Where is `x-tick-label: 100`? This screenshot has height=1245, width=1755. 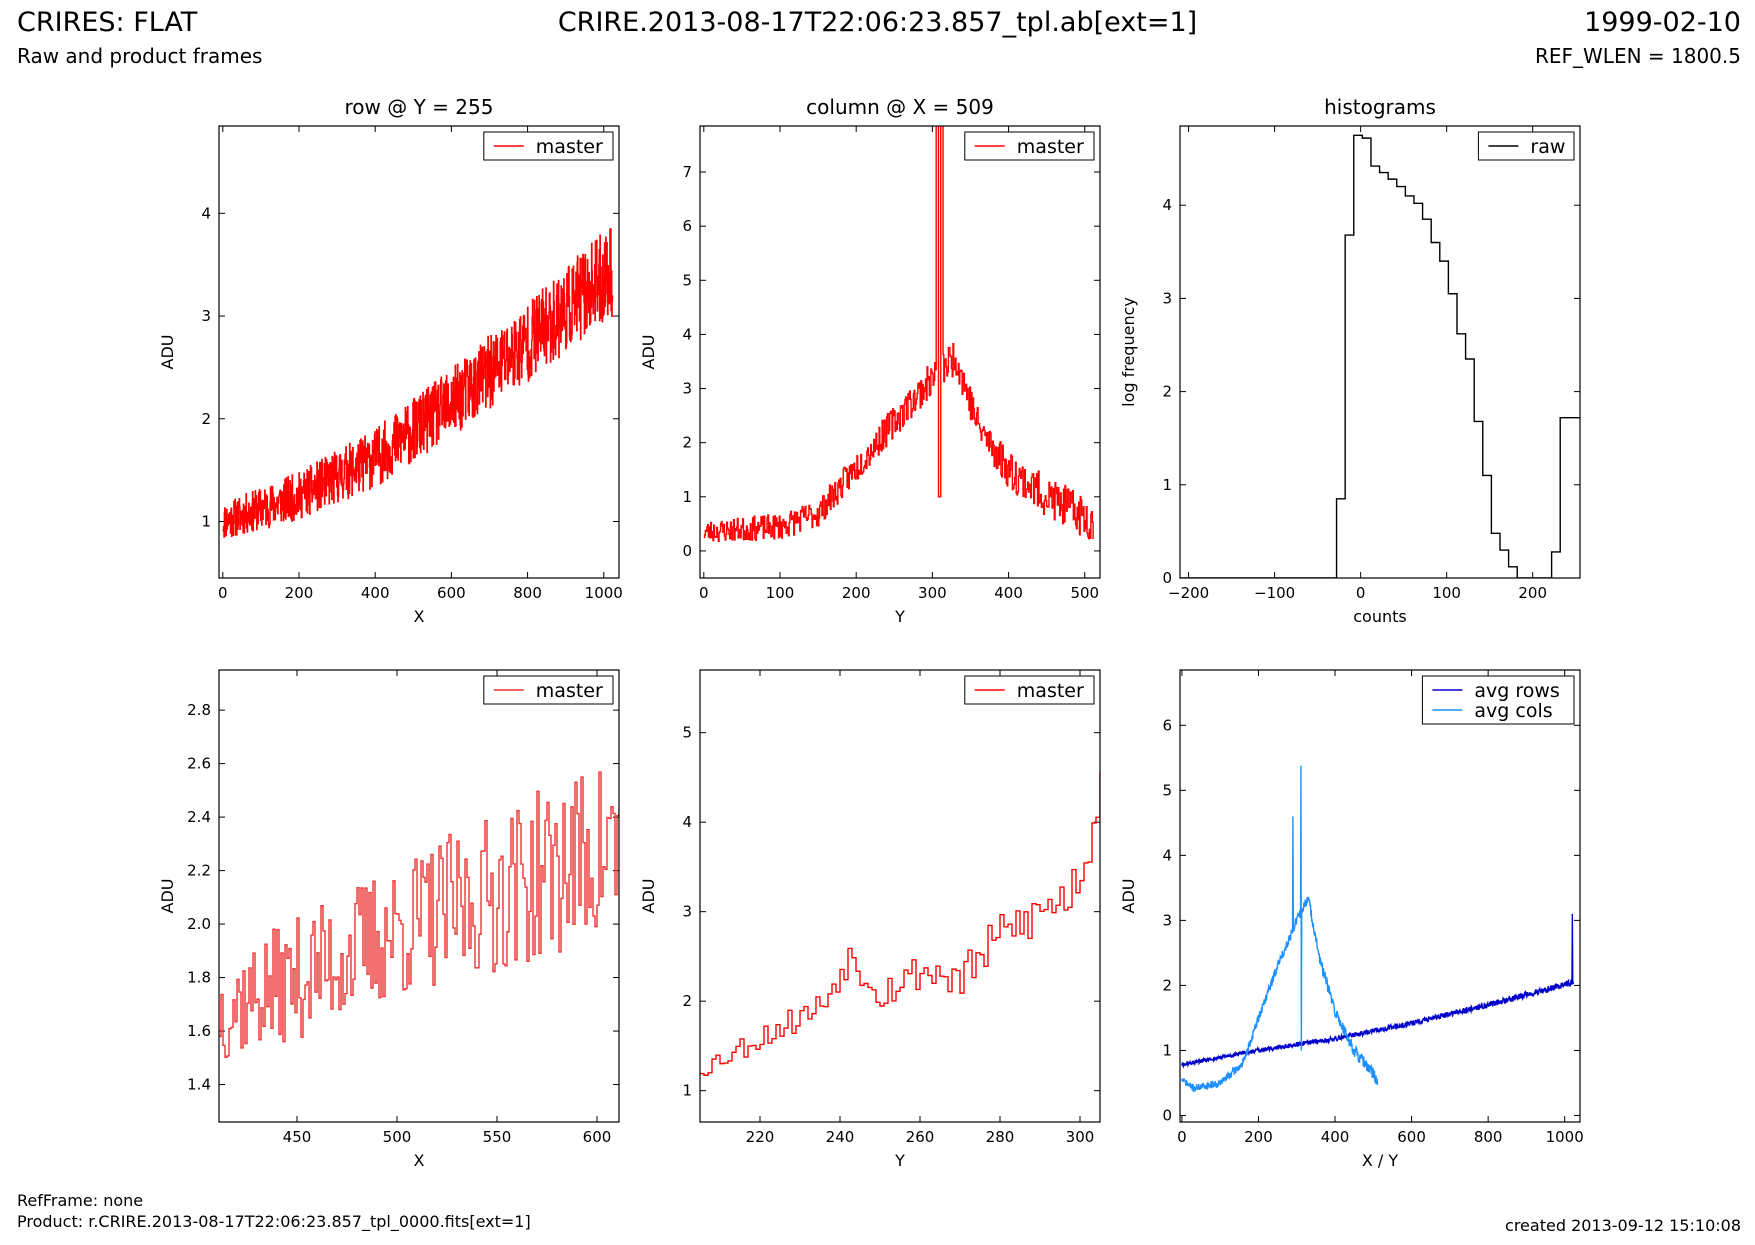 x-tick-label: 100 is located at coordinates (1446, 593).